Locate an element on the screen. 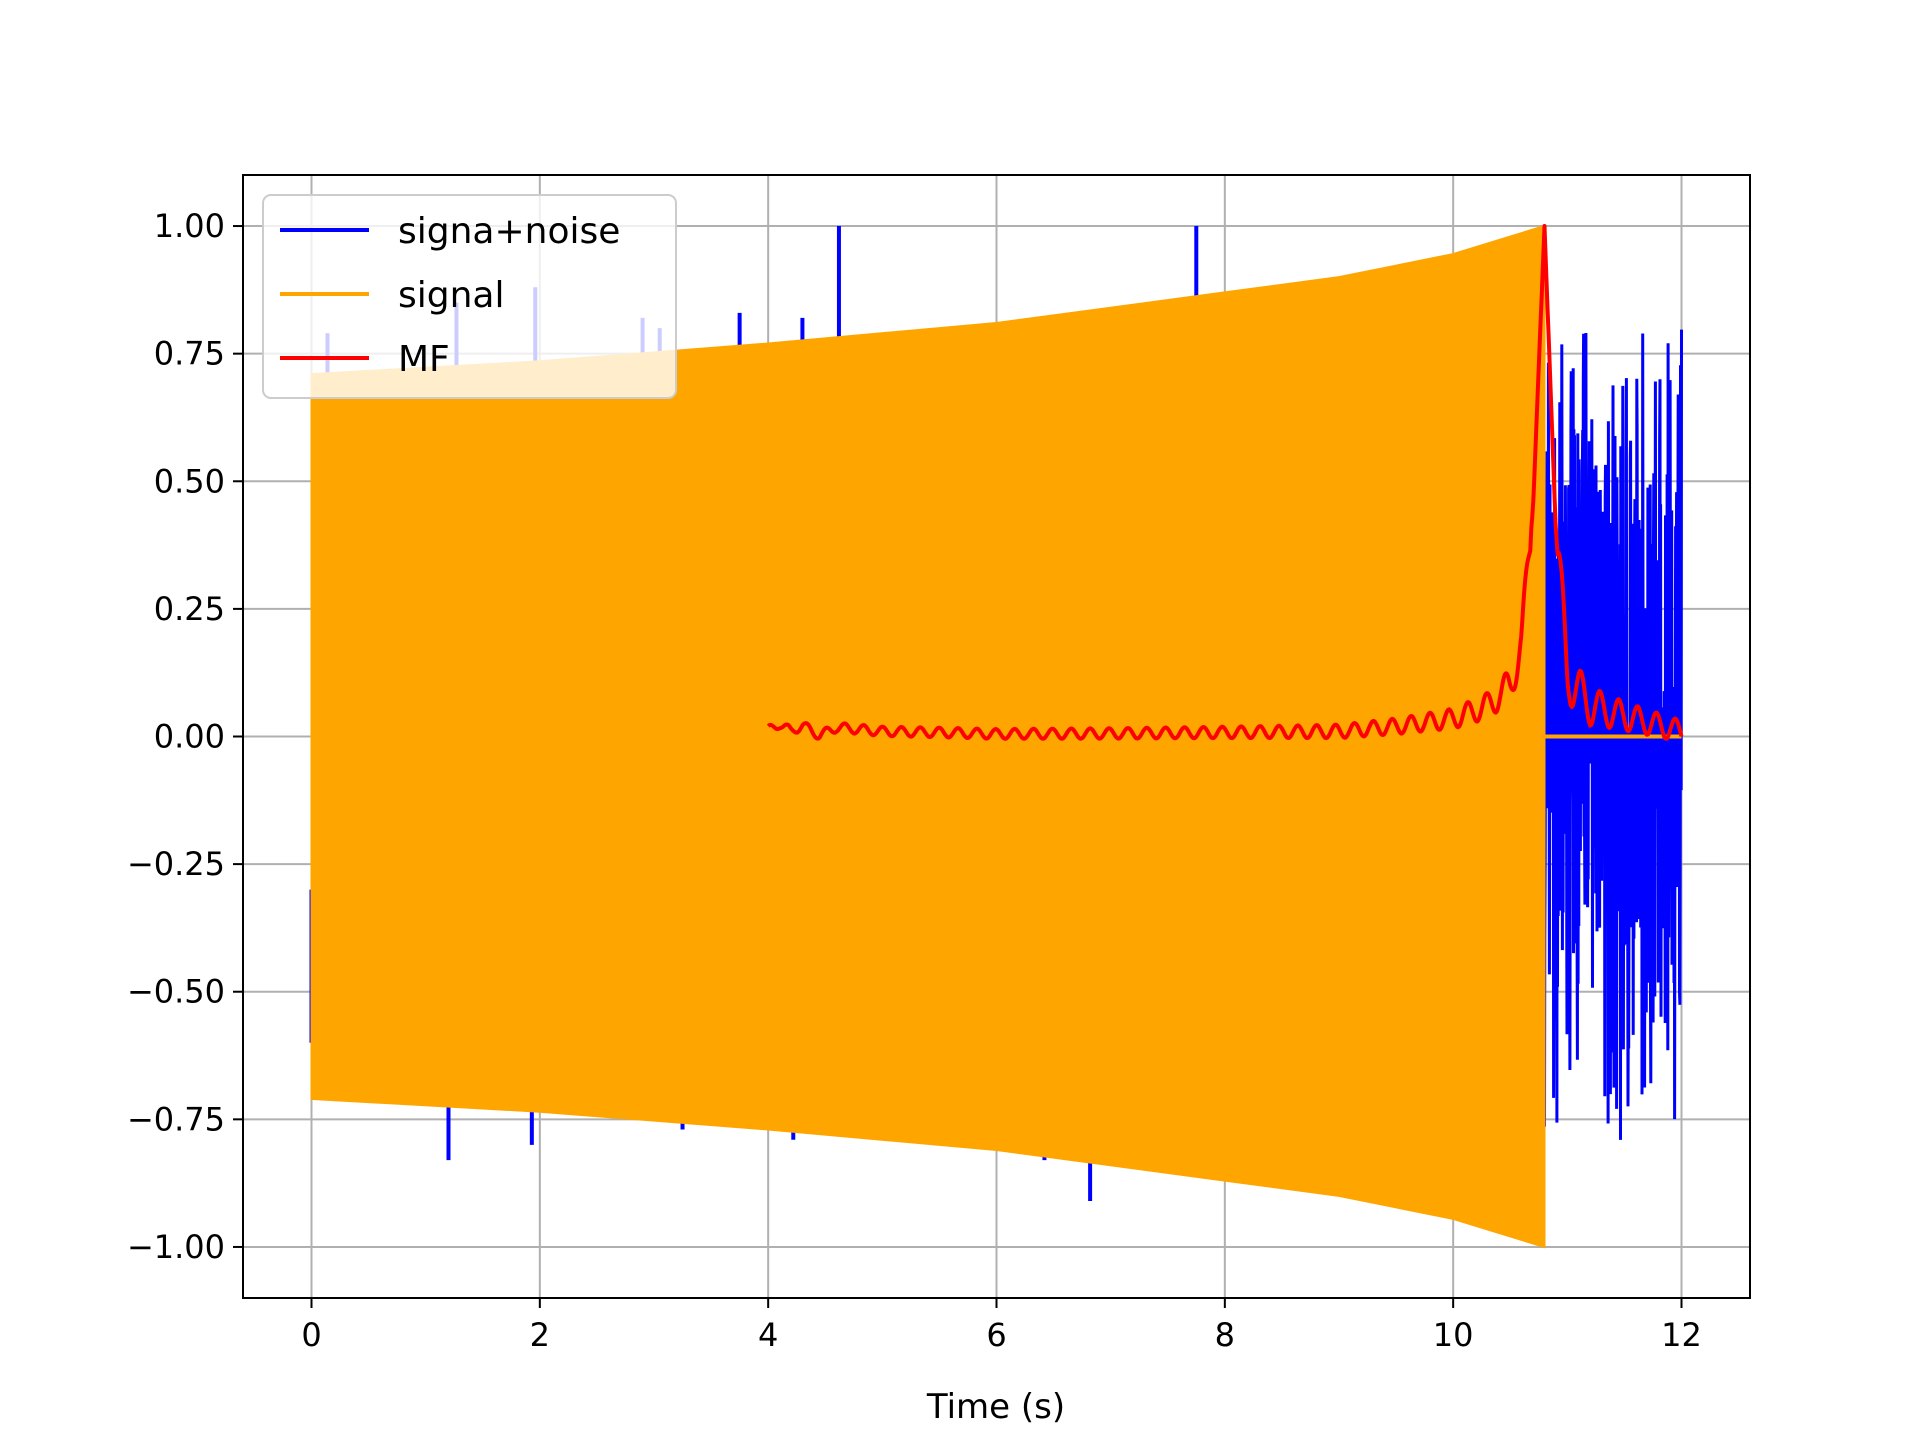  y-tick-label: 0.00 is located at coordinates (189, 737).